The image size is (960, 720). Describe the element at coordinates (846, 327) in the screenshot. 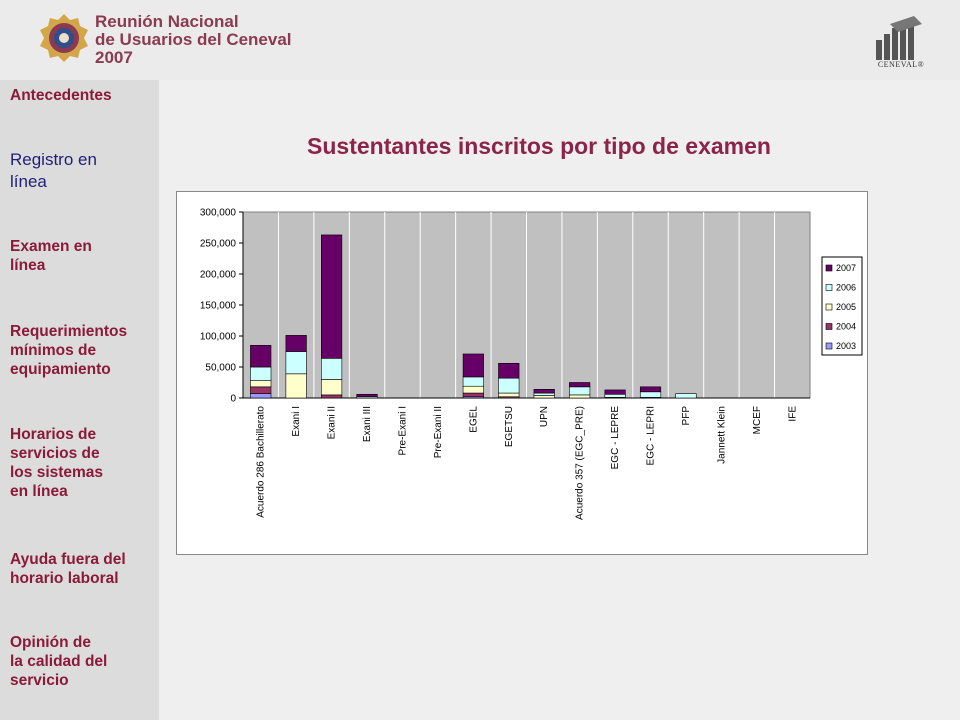

I see `legend-label-2004: 2004` at that location.